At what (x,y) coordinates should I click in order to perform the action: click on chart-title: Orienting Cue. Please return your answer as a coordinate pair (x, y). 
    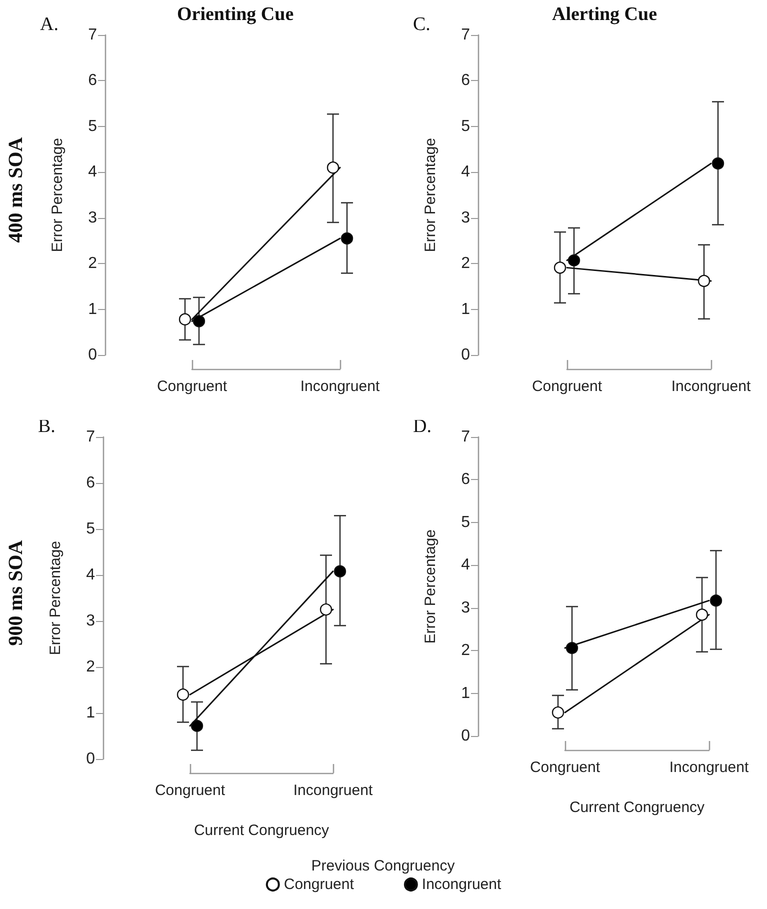
    Looking at the image, I should click on (235, 14).